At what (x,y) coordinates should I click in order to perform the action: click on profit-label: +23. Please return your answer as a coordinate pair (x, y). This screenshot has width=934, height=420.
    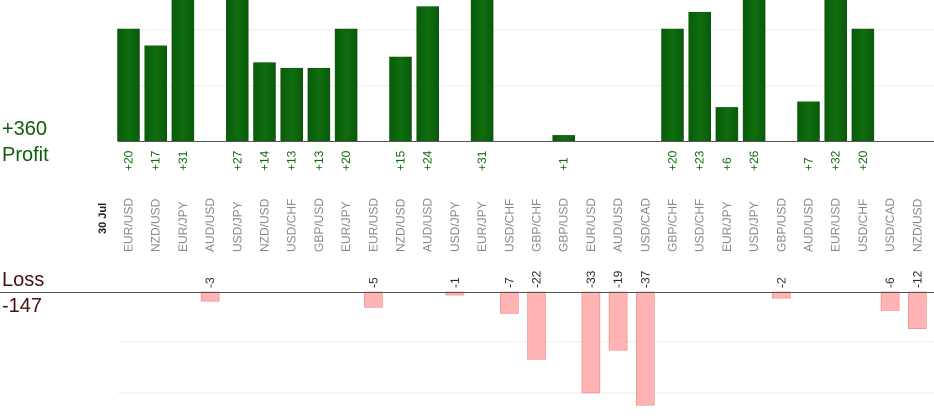
    Looking at the image, I should click on (700, 160).